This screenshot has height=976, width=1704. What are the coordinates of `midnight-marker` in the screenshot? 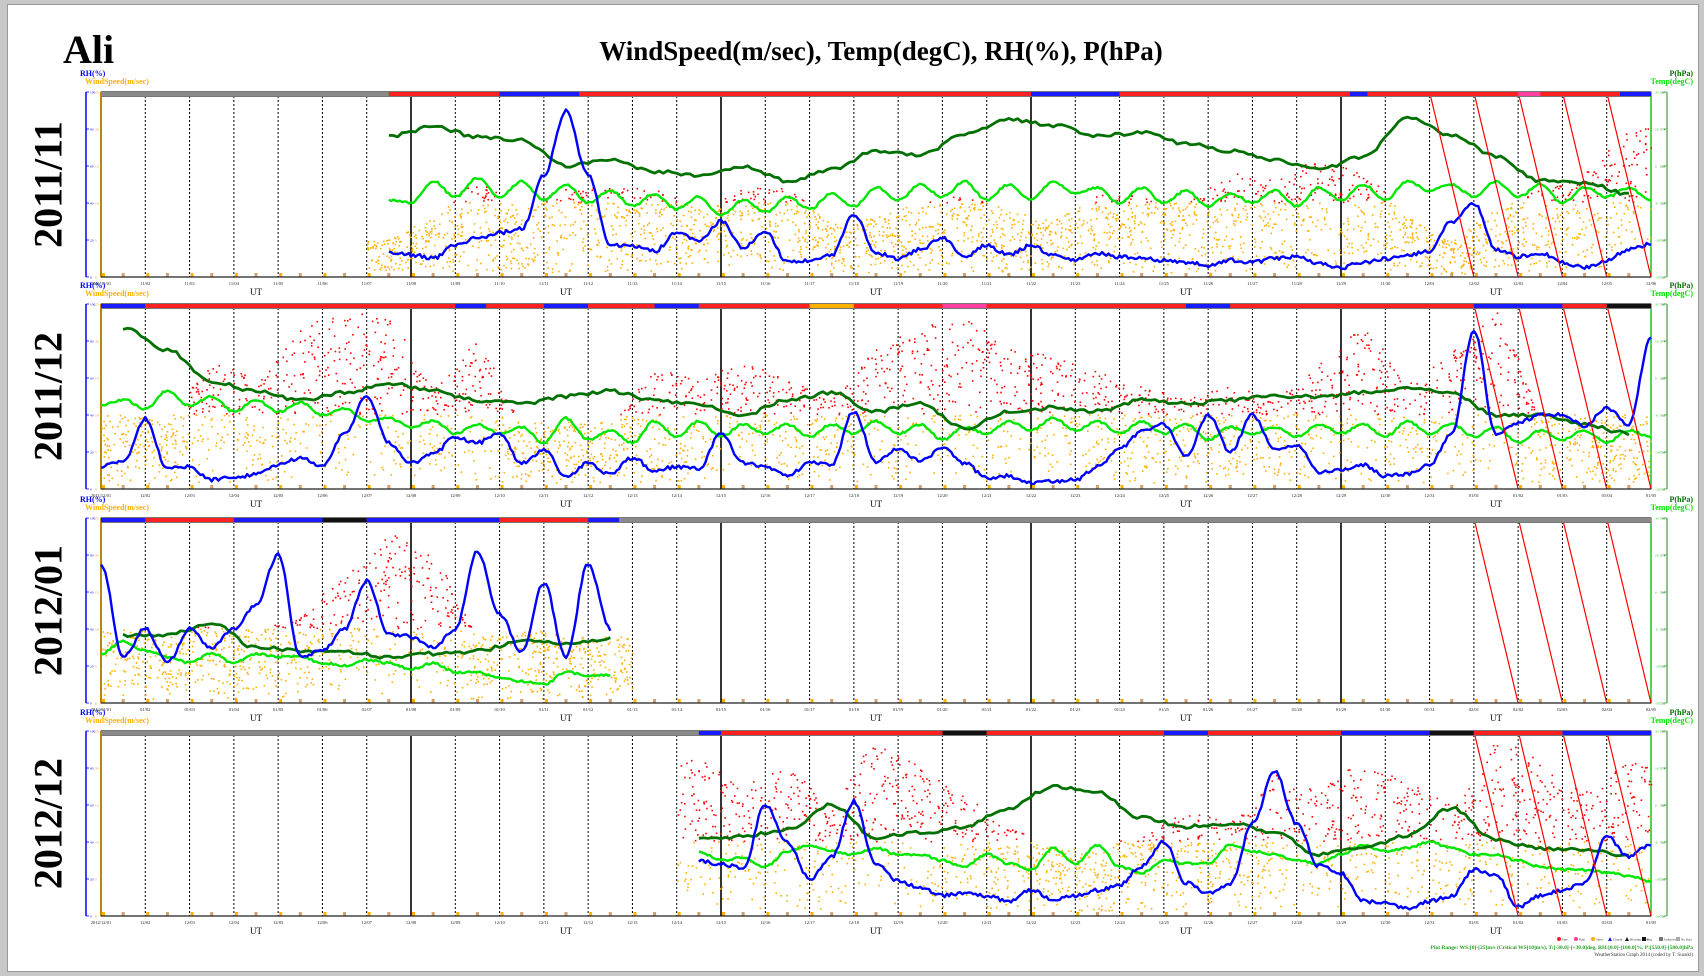 It's located at (945, 275).